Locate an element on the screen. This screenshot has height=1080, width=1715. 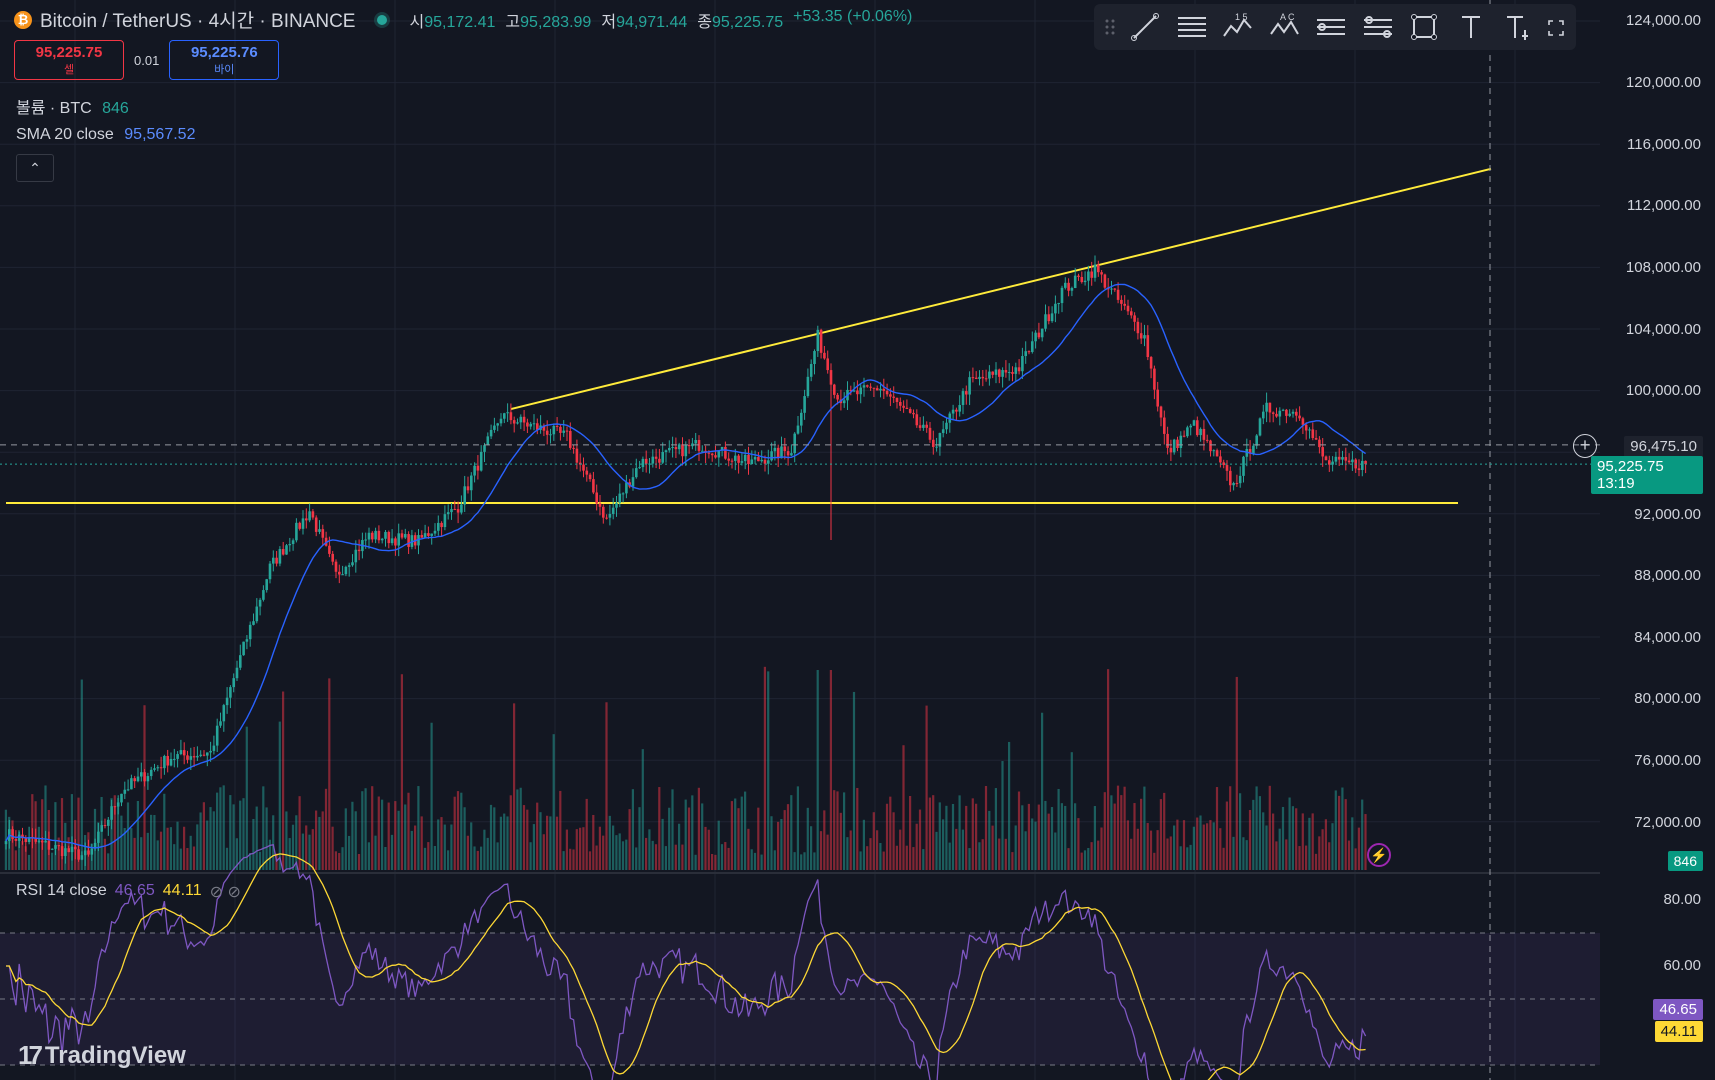
xabcd-pattern-icon: A C is located at coordinates (1284, 27).